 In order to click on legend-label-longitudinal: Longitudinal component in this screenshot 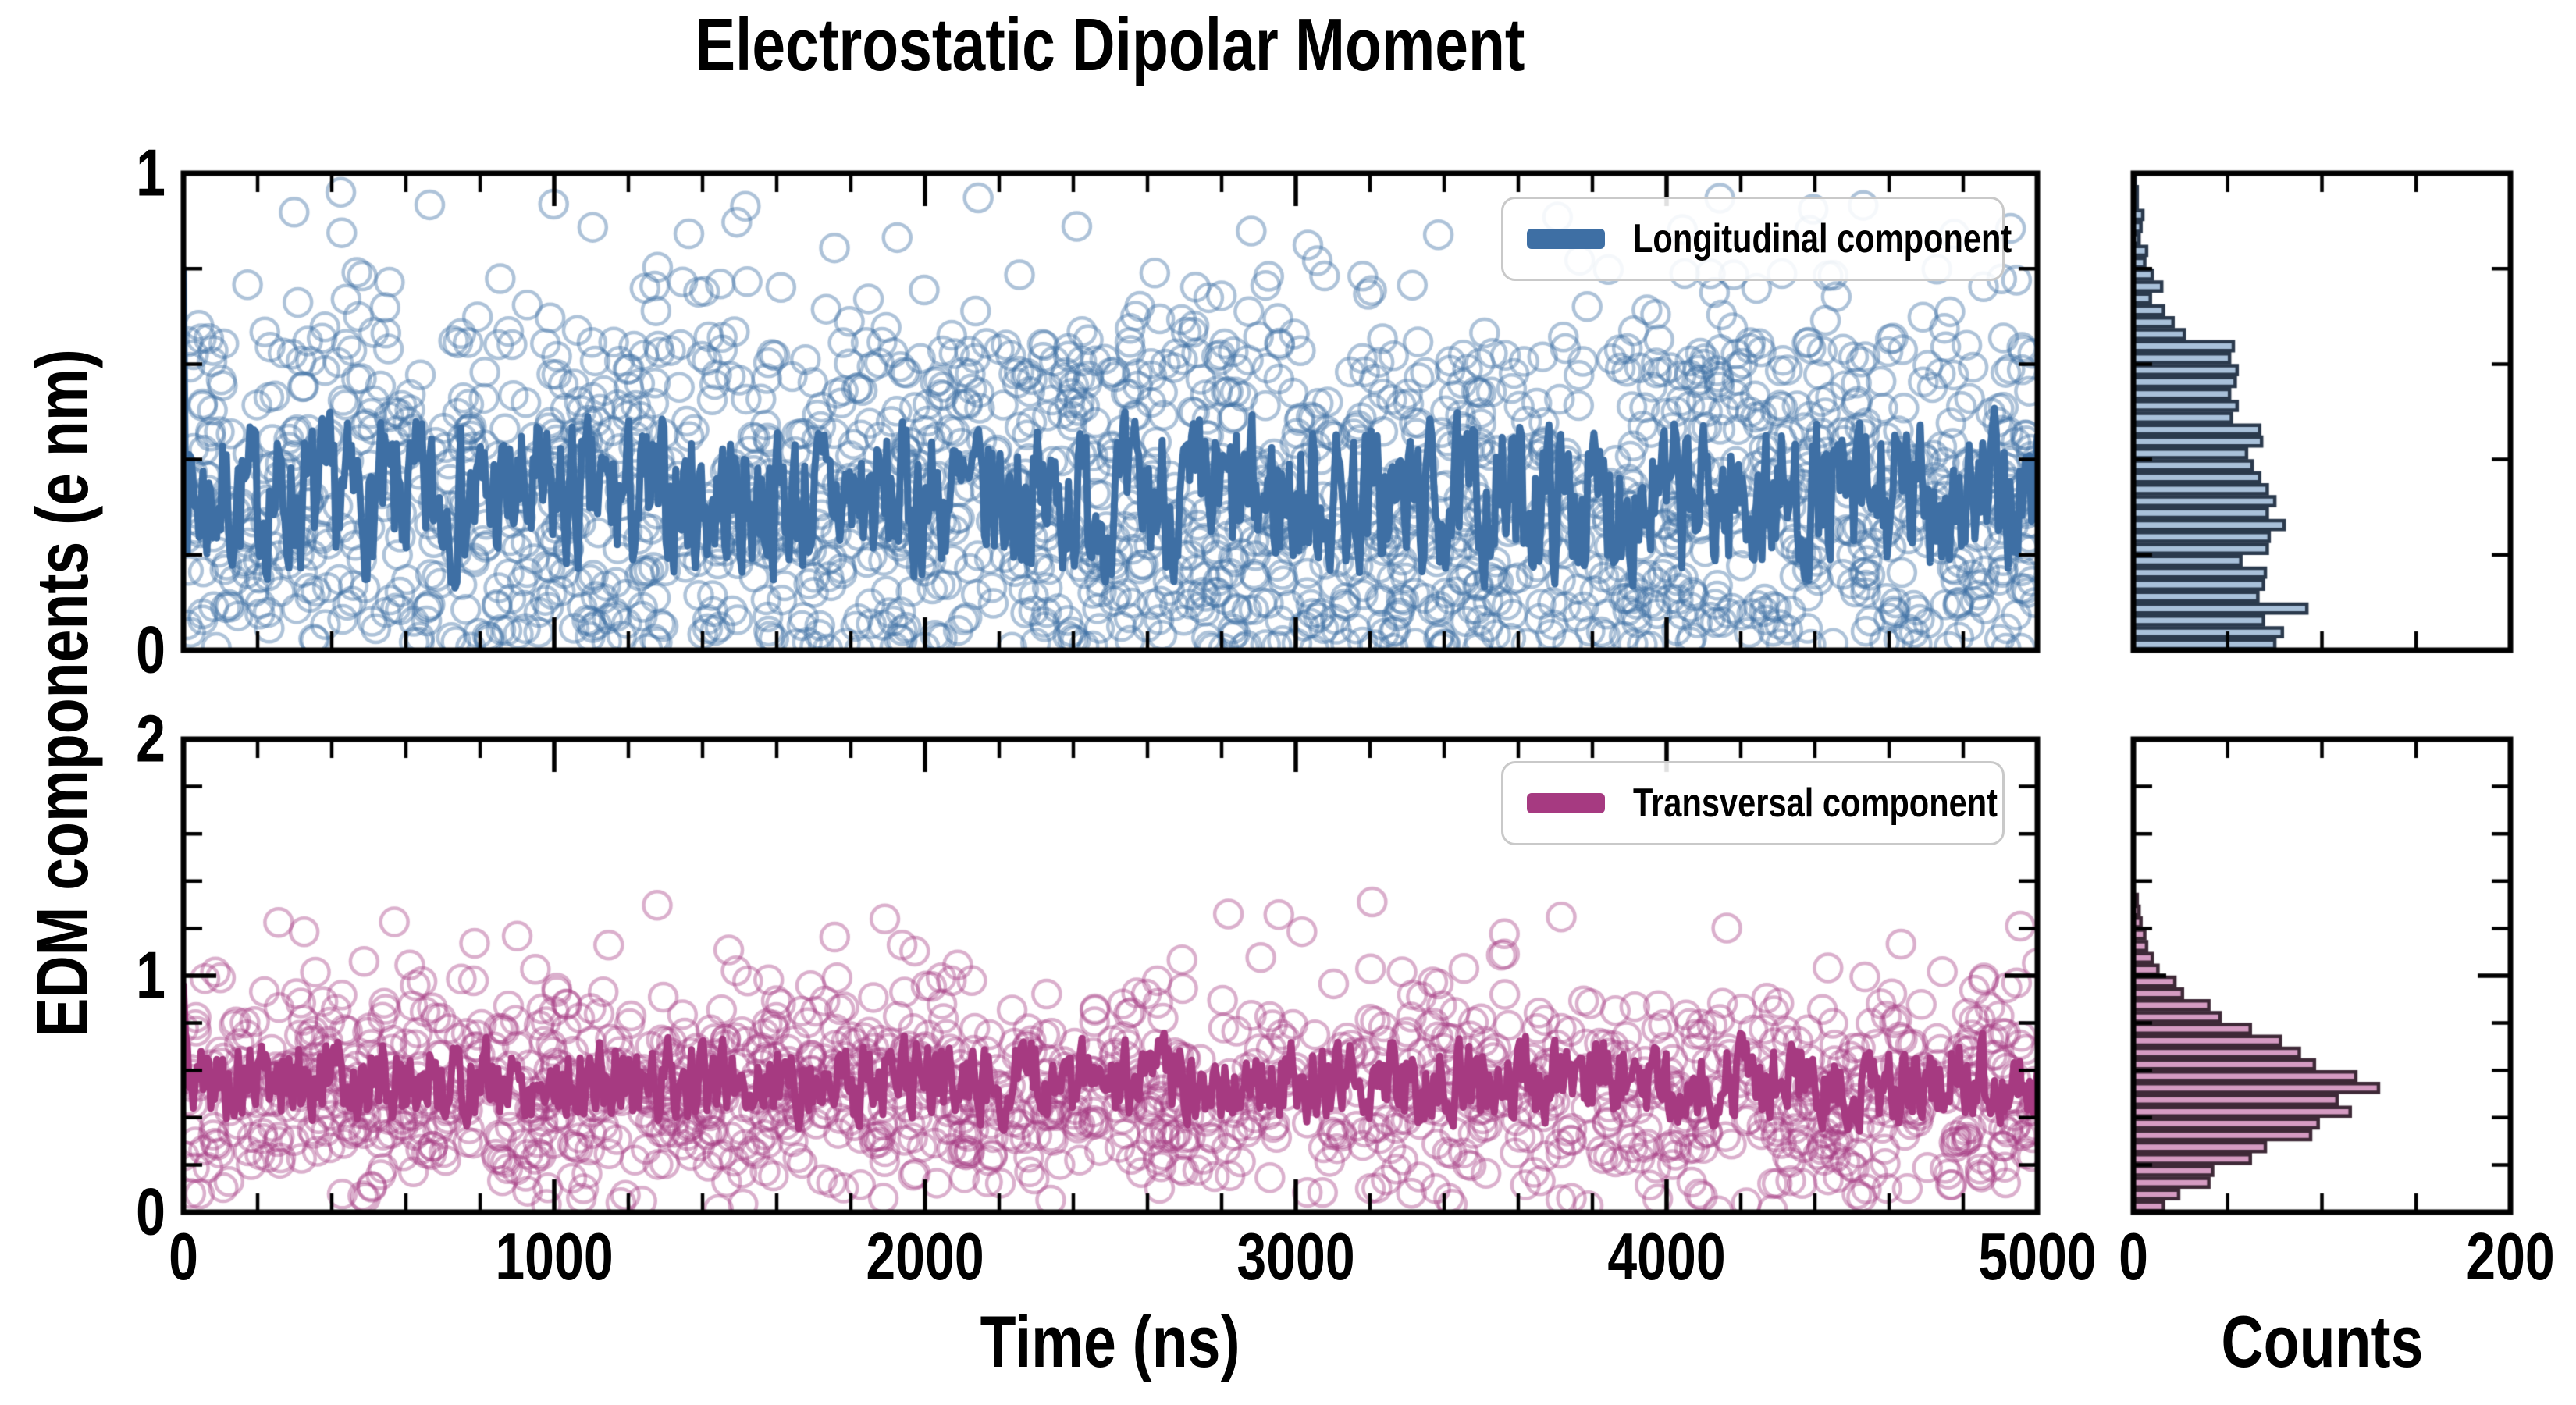, I will do `click(1822, 239)`.